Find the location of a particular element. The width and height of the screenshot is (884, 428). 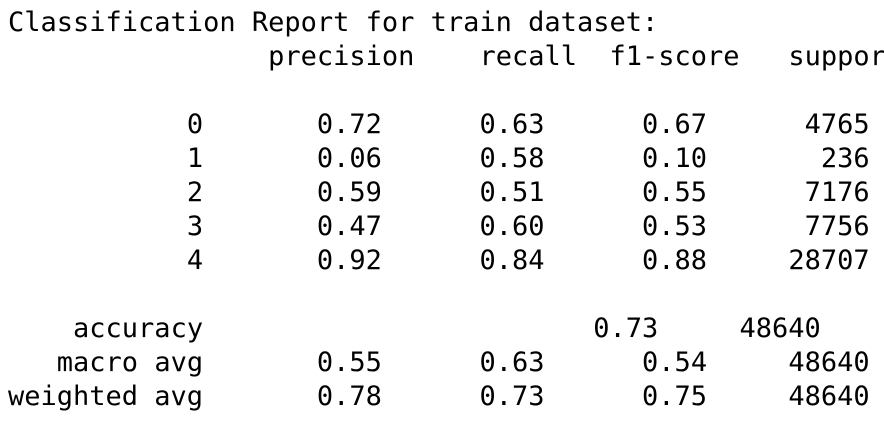

row-recall: 0.63 is located at coordinates (512, 124).